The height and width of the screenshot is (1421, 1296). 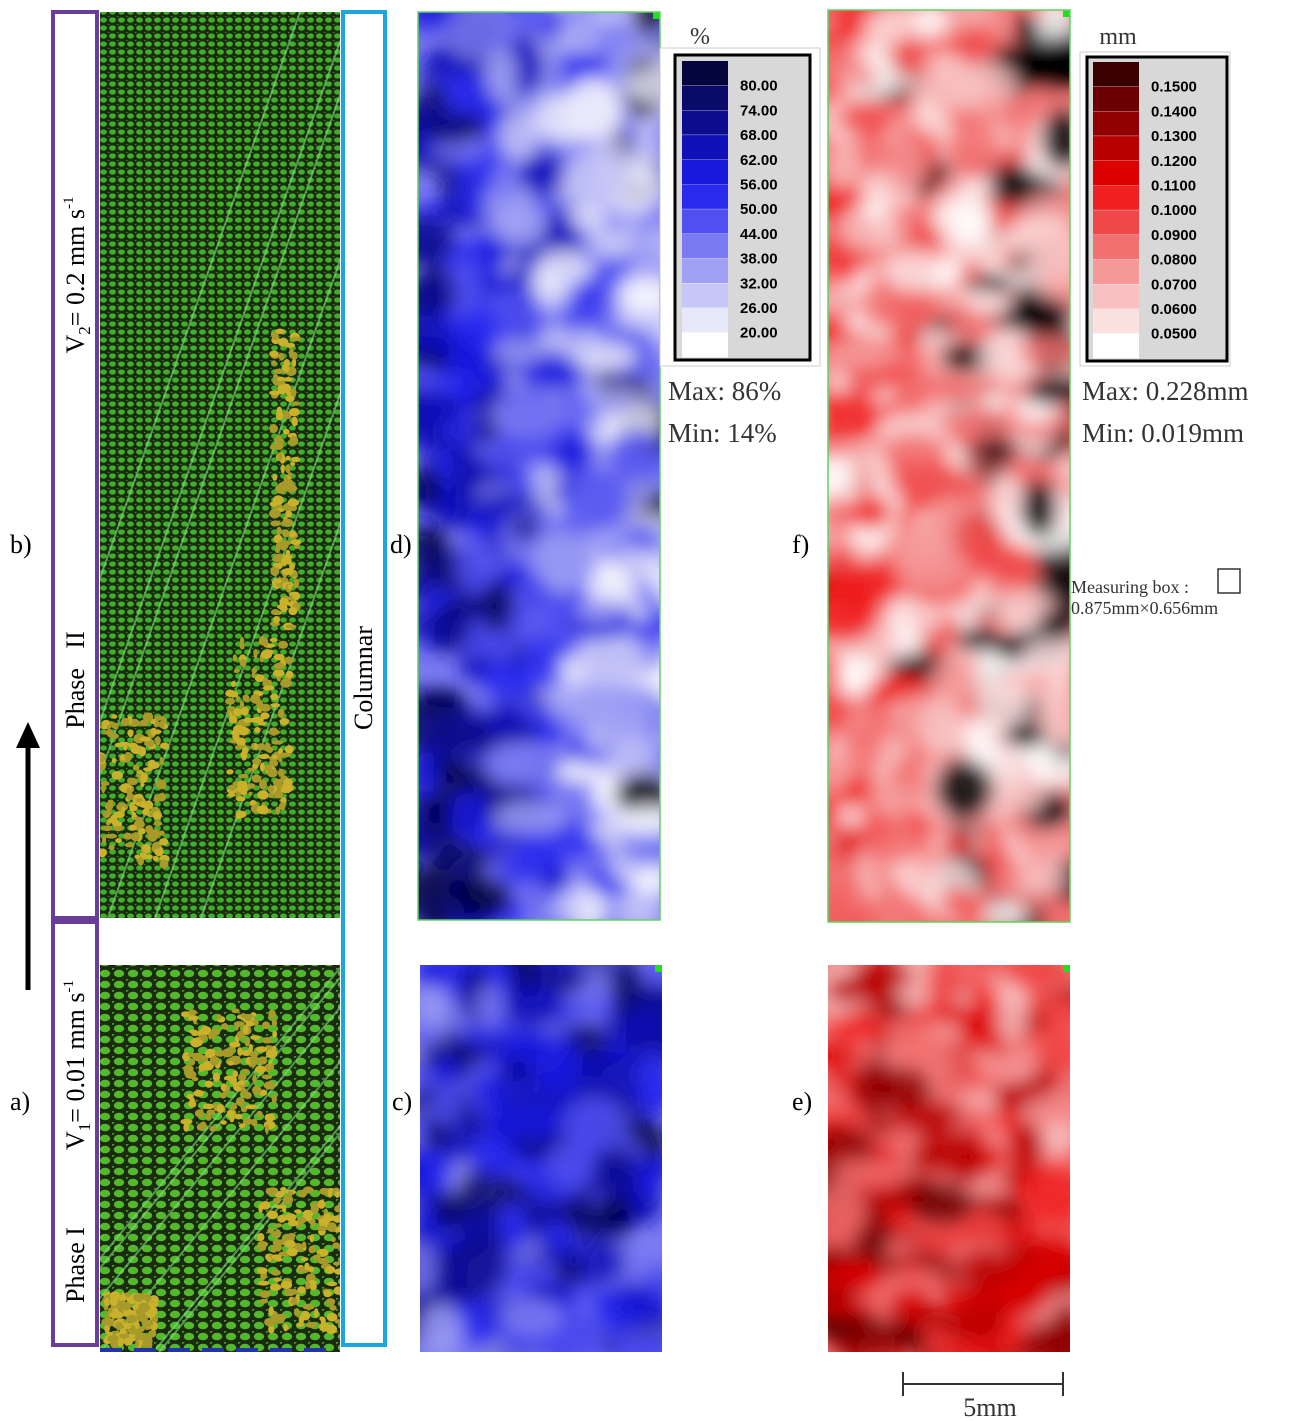 I want to click on contour-map, so click(x=539, y=466).